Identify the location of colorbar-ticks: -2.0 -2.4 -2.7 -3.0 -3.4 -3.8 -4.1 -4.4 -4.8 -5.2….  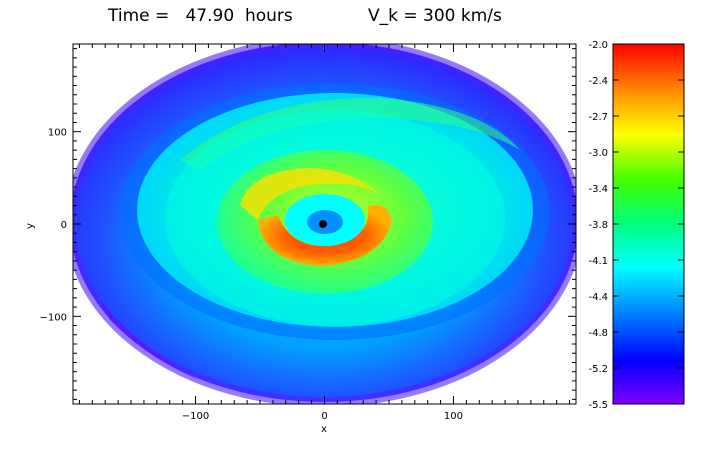
(636, 225).